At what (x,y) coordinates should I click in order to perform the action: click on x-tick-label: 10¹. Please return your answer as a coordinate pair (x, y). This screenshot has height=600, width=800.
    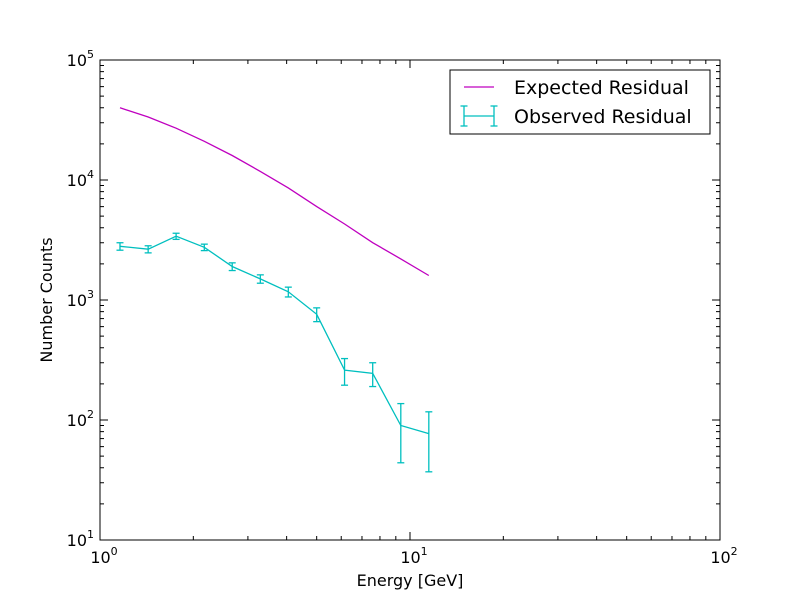
    Looking at the image, I should click on (413, 556).